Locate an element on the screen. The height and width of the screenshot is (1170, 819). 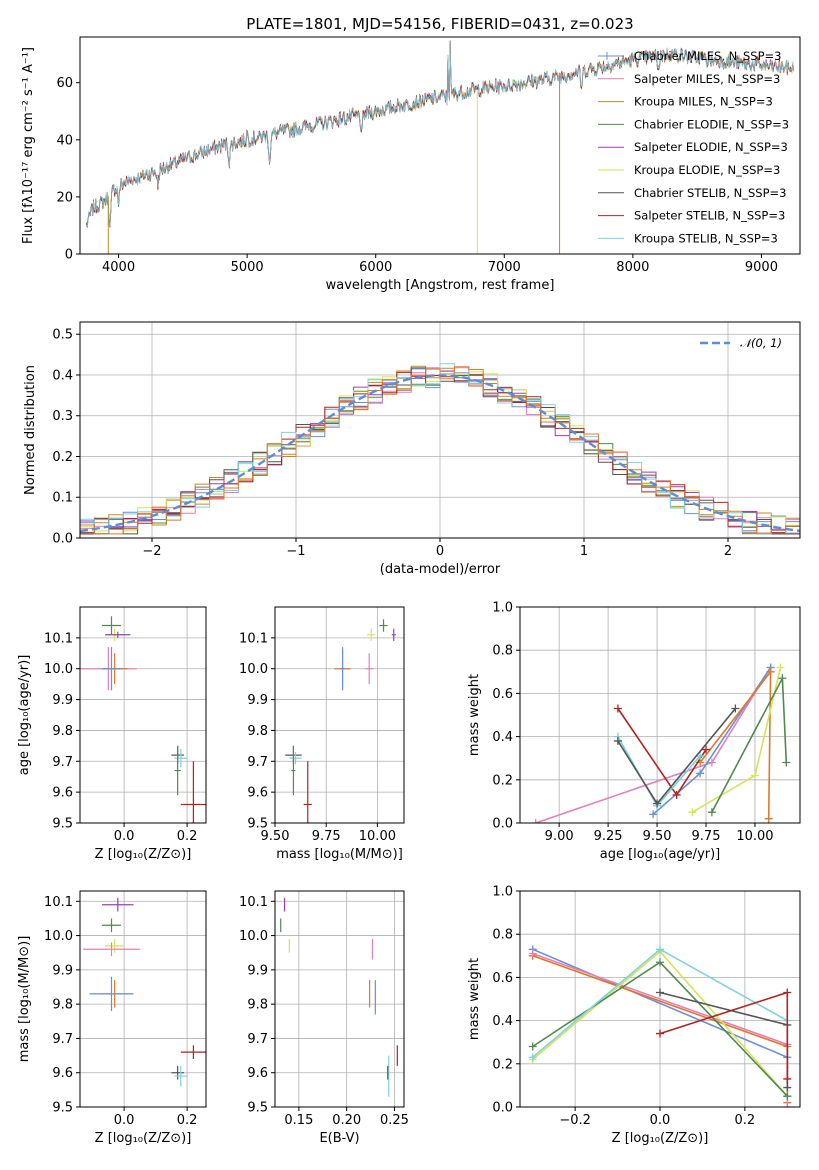
x-tick-label: 9.00 is located at coordinates (559, 836).